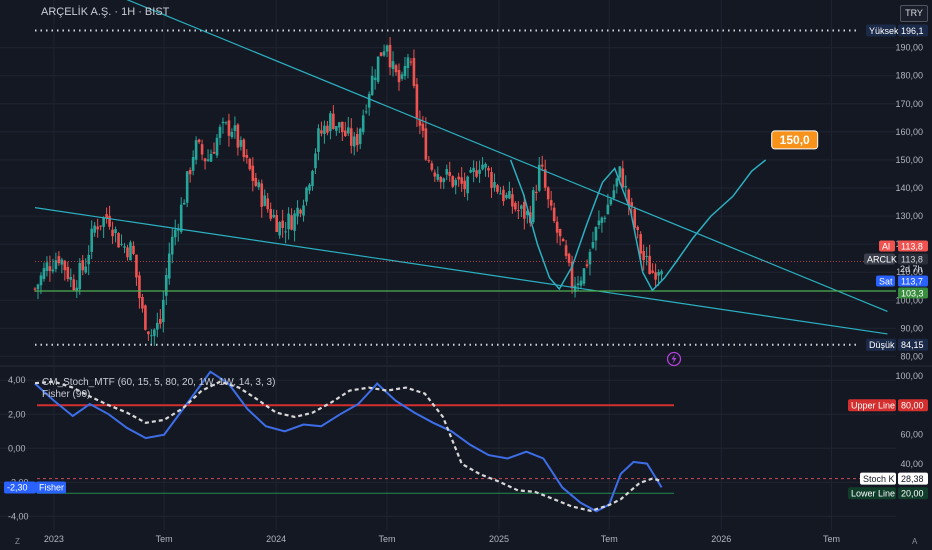 This screenshot has height=550, width=932. I want to click on projection-target-label: 150,0, so click(795, 140).